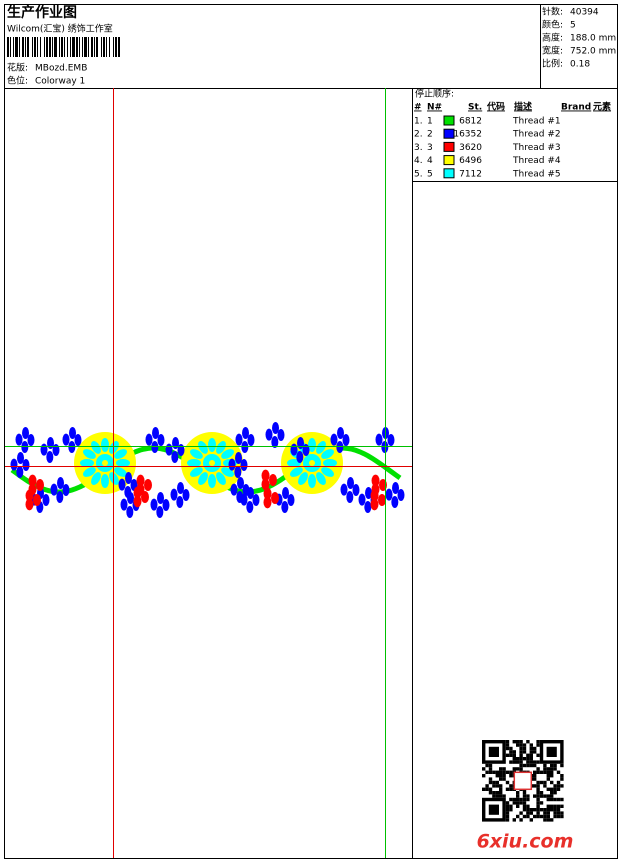  I want to click on qr-finder, so click(551, 751).